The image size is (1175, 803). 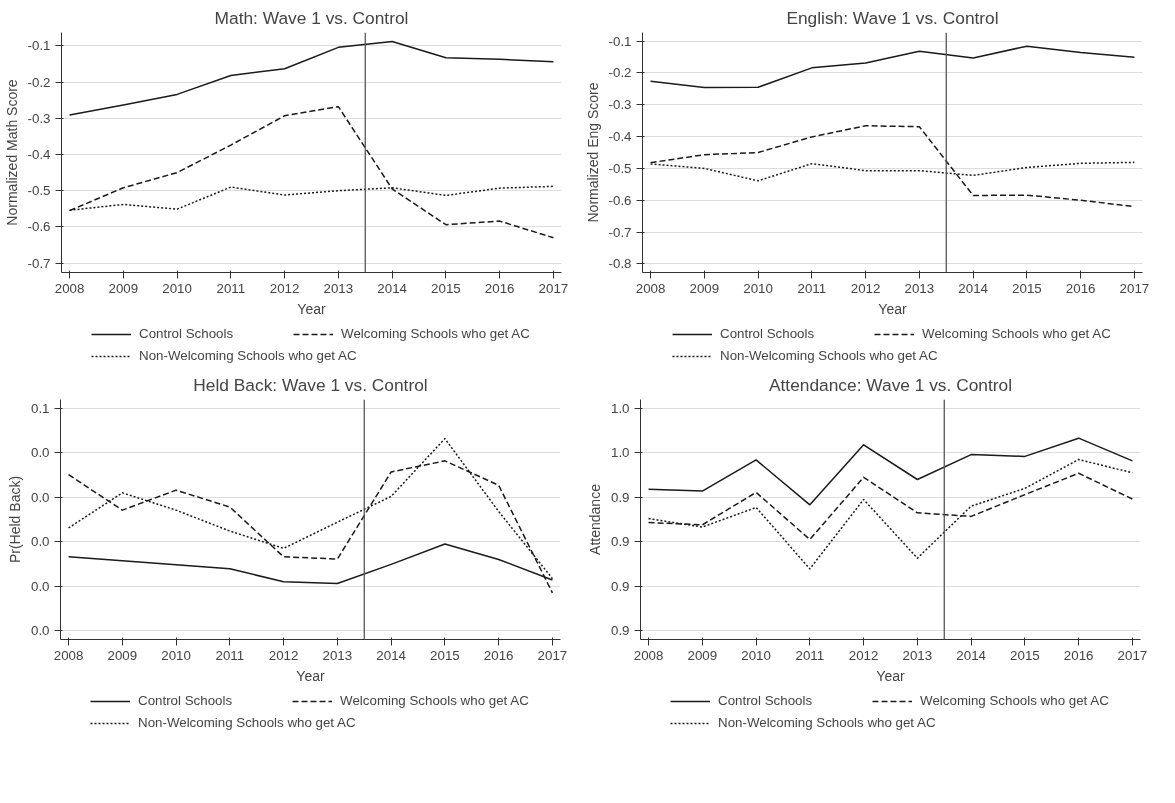 What do you see at coordinates (311, 17) in the screenshot?
I see `chart-title: Math: Wave 1 vs. Control` at bounding box center [311, 17].